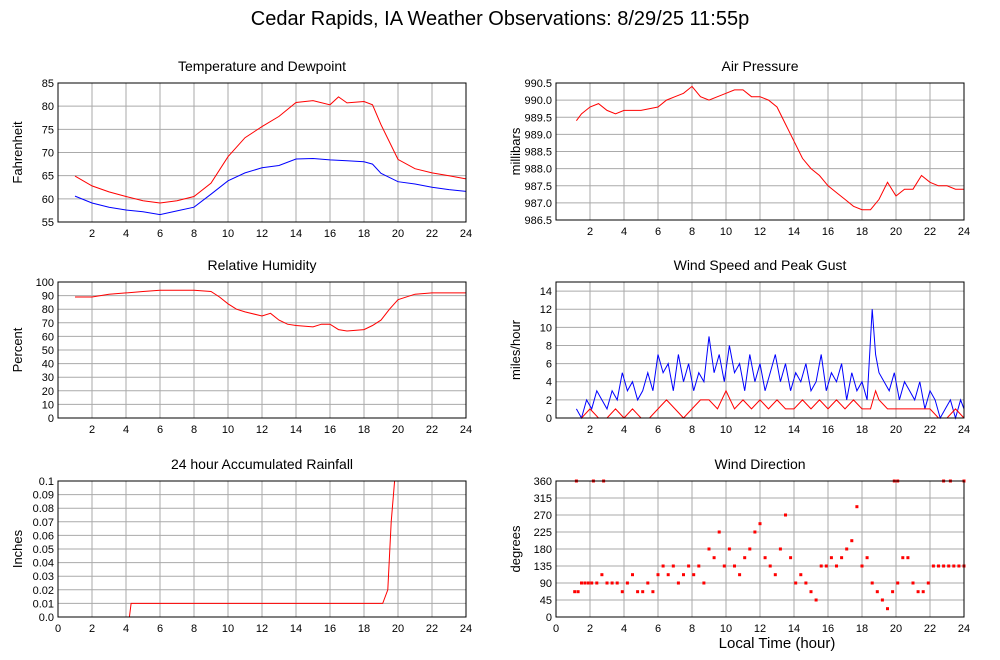 The width and height of the screenshot is (1000, 660). What do you see at coordinates (538, 204) in the screenshot?
I see `y-tick-label: 987.0` at bounding box center [538, 204].